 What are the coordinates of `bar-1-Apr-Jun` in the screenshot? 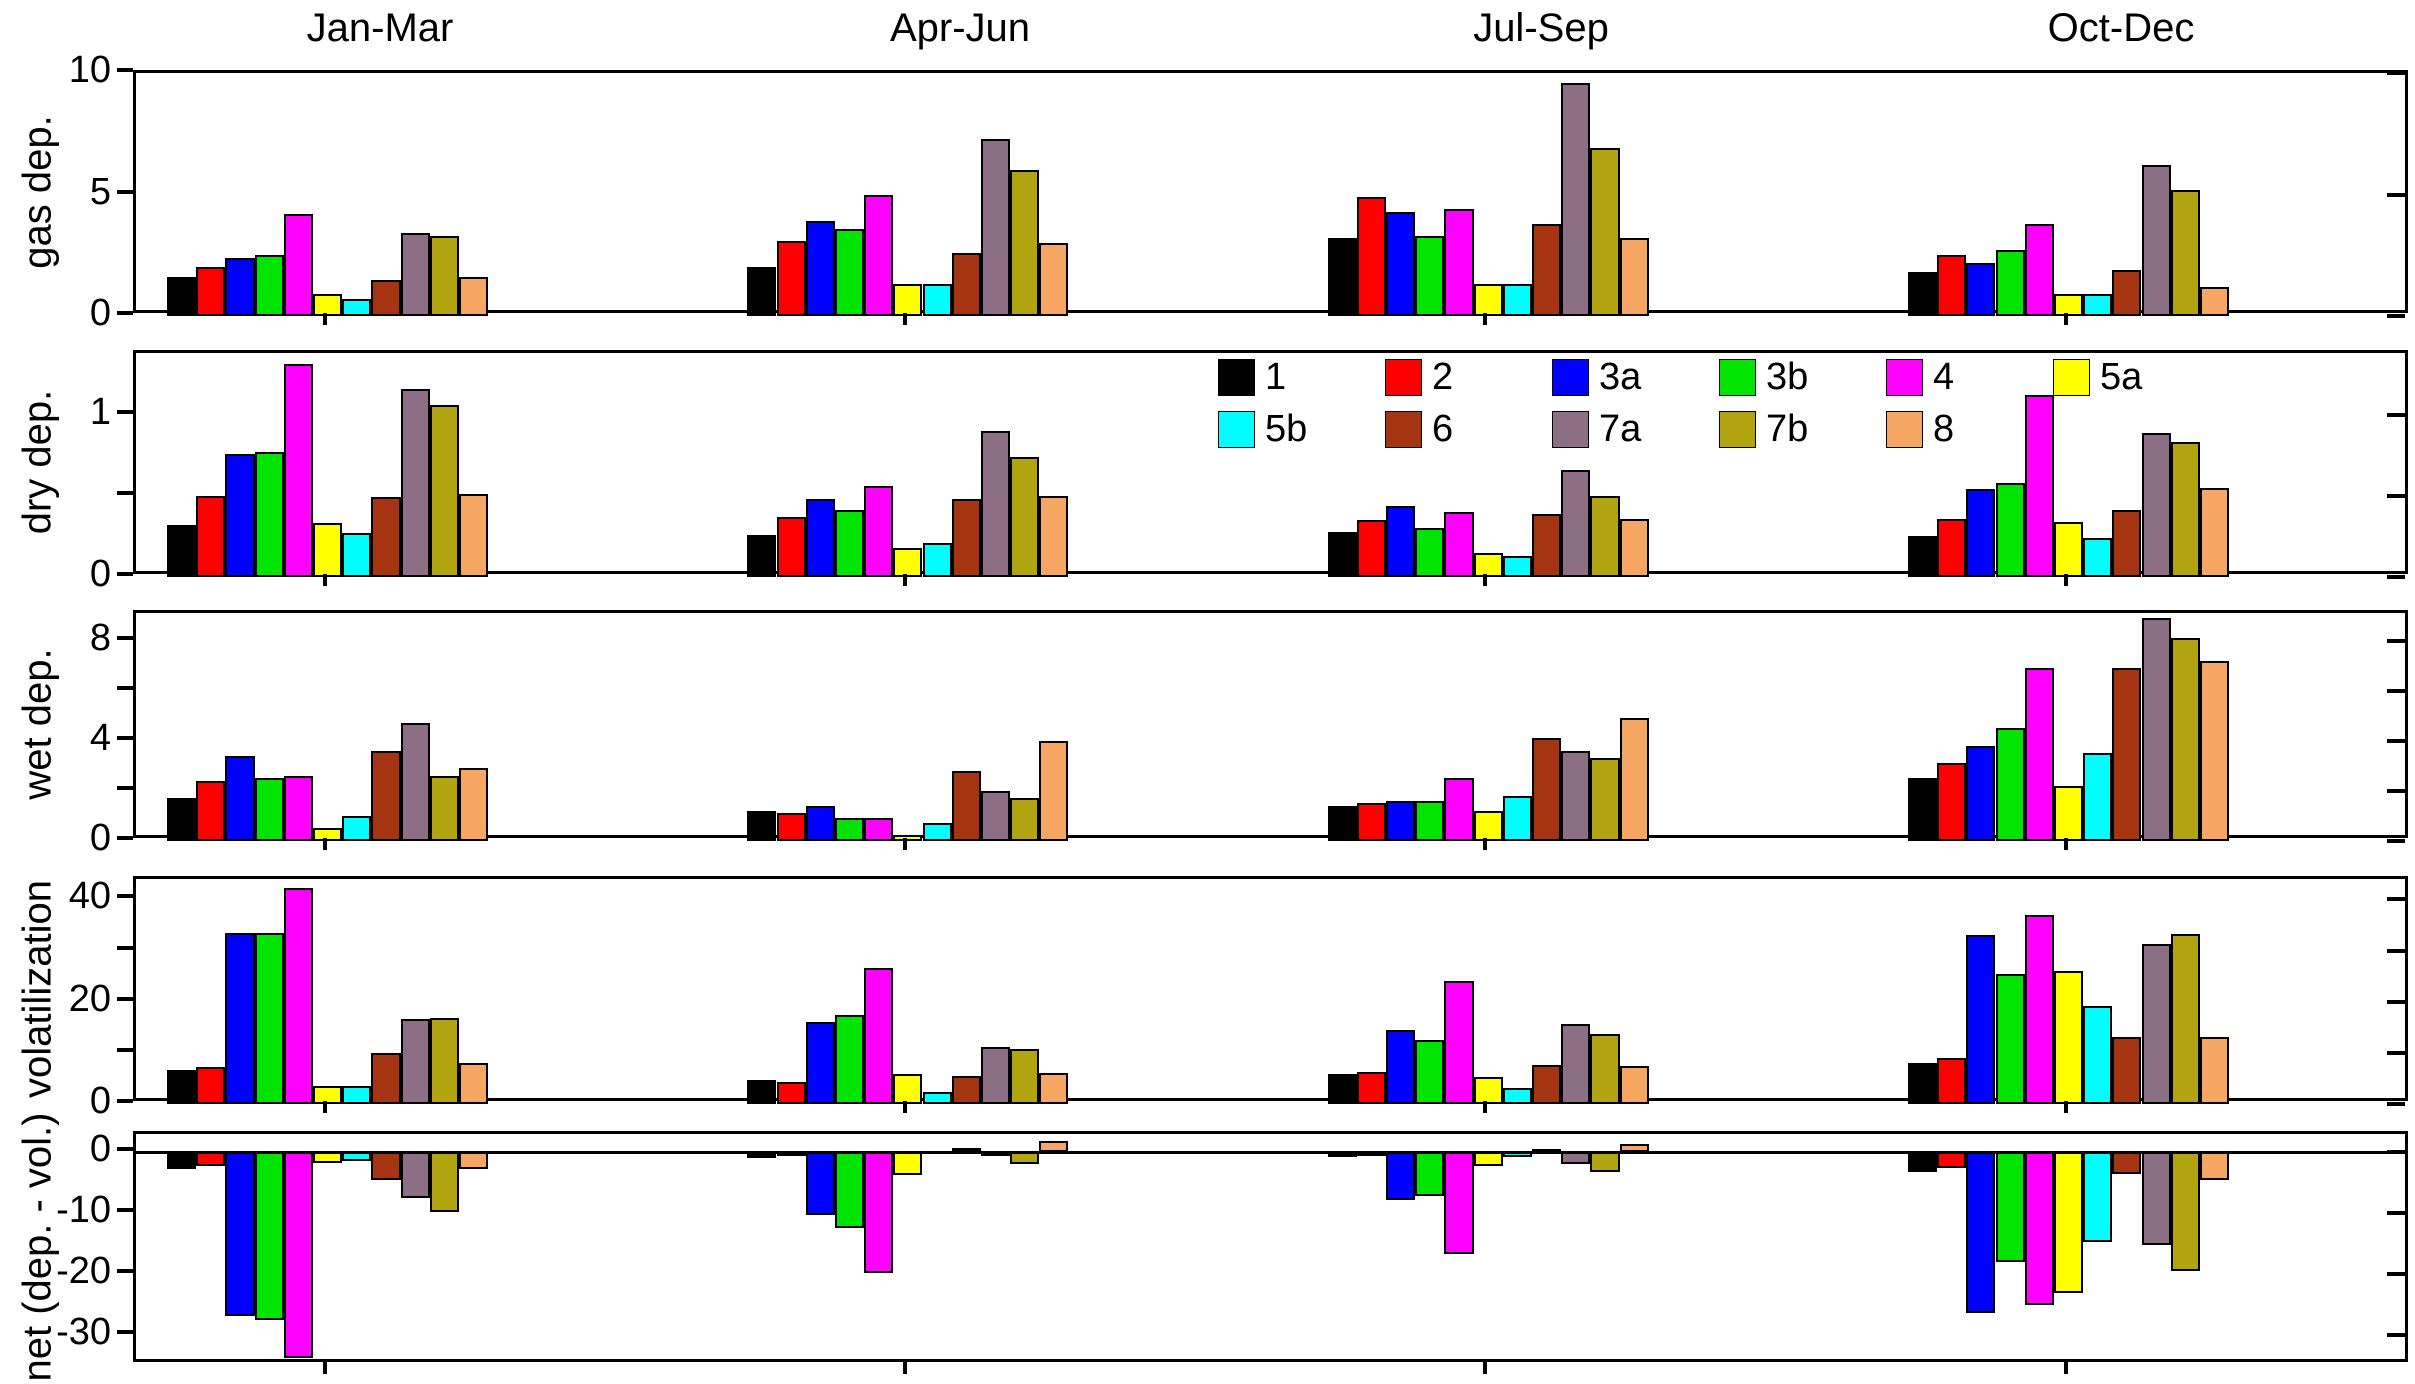 It's located at (762, 1092).